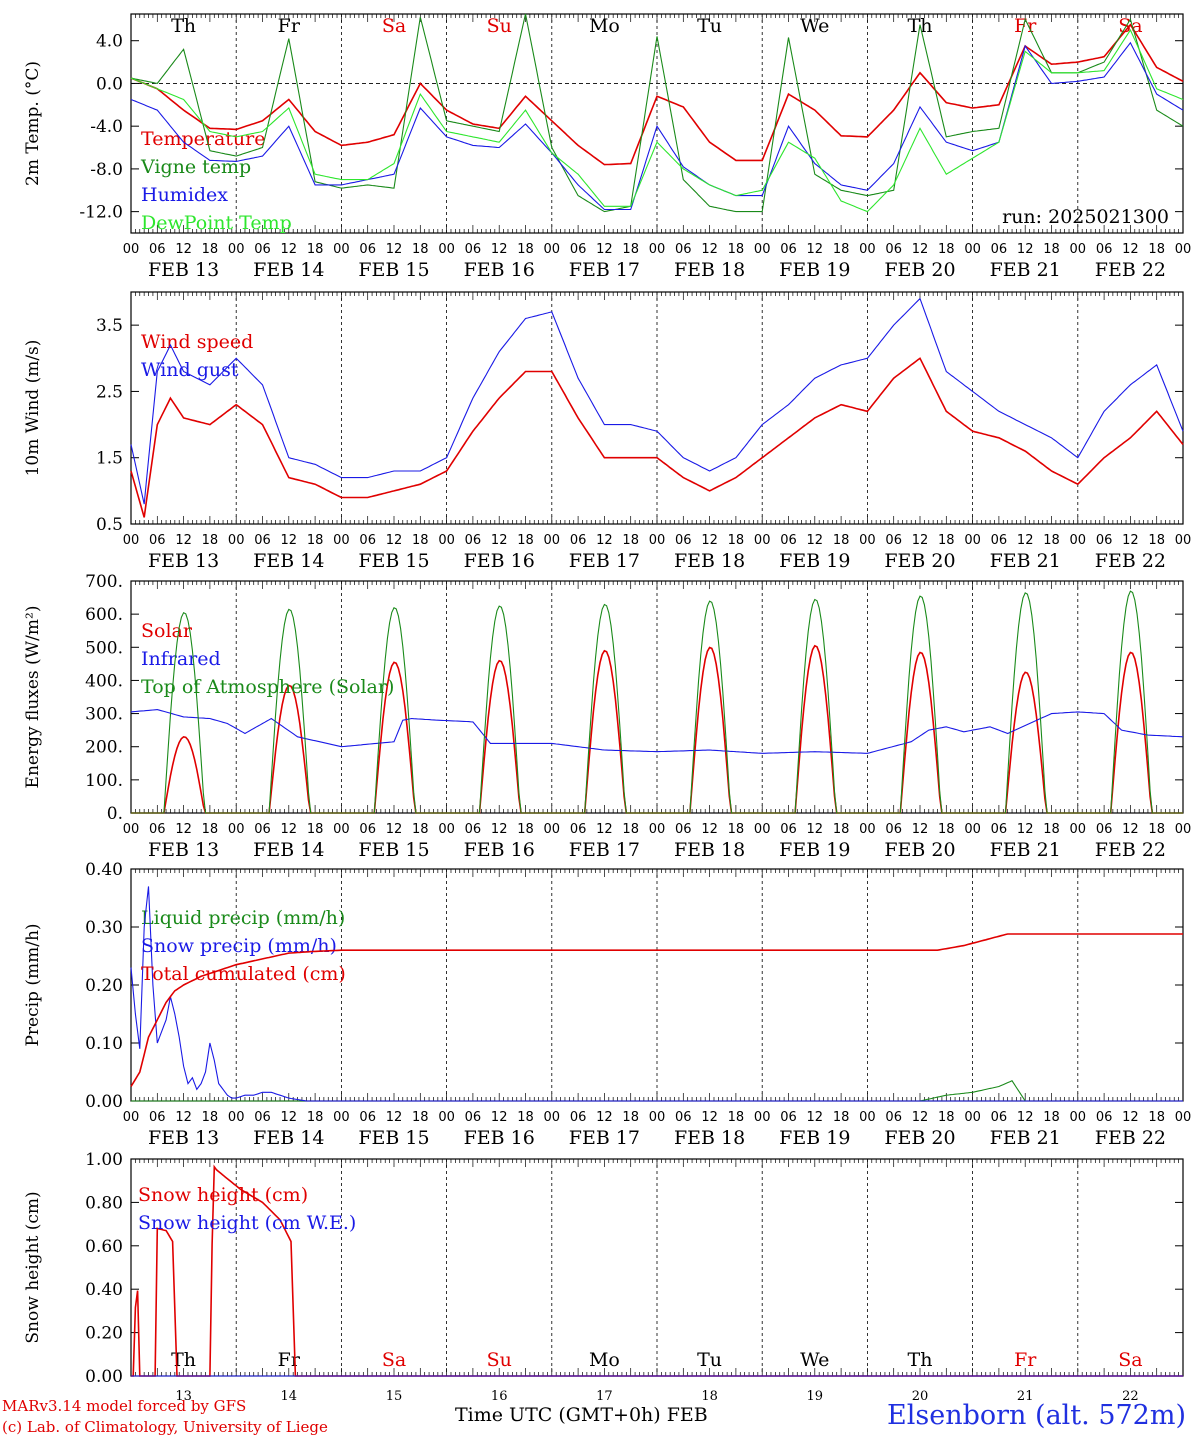 This screenshot has width=1194, height=1440. What do you see at coordinates (104, 681) in the screenshot?
I see `y-tick-label: 400.` at bounding box center [104, 681].